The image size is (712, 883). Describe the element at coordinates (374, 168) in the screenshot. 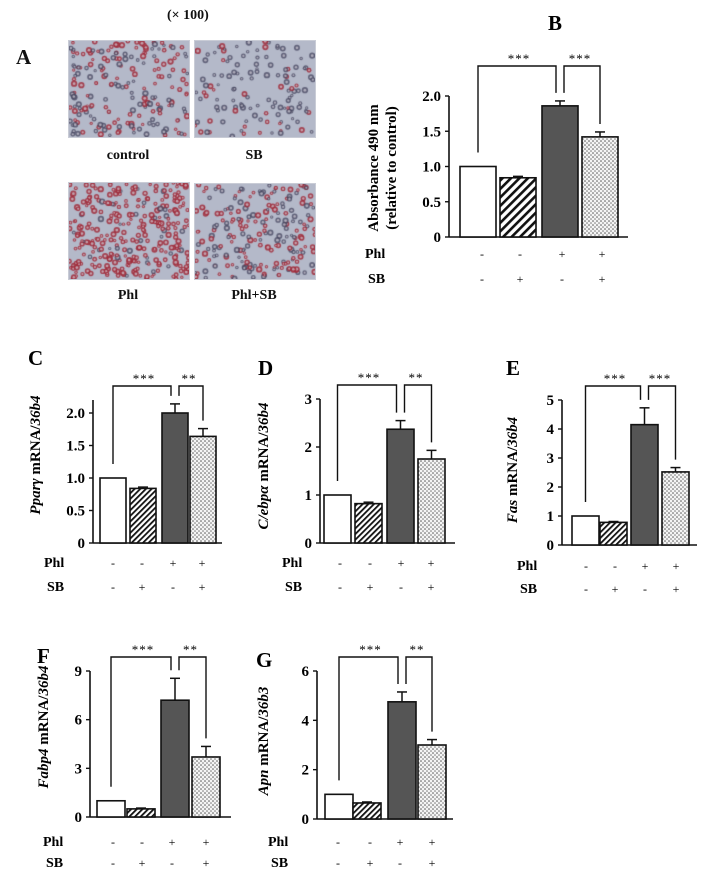

I see `y-axis-label: Absorbance 490 nm` at that location.